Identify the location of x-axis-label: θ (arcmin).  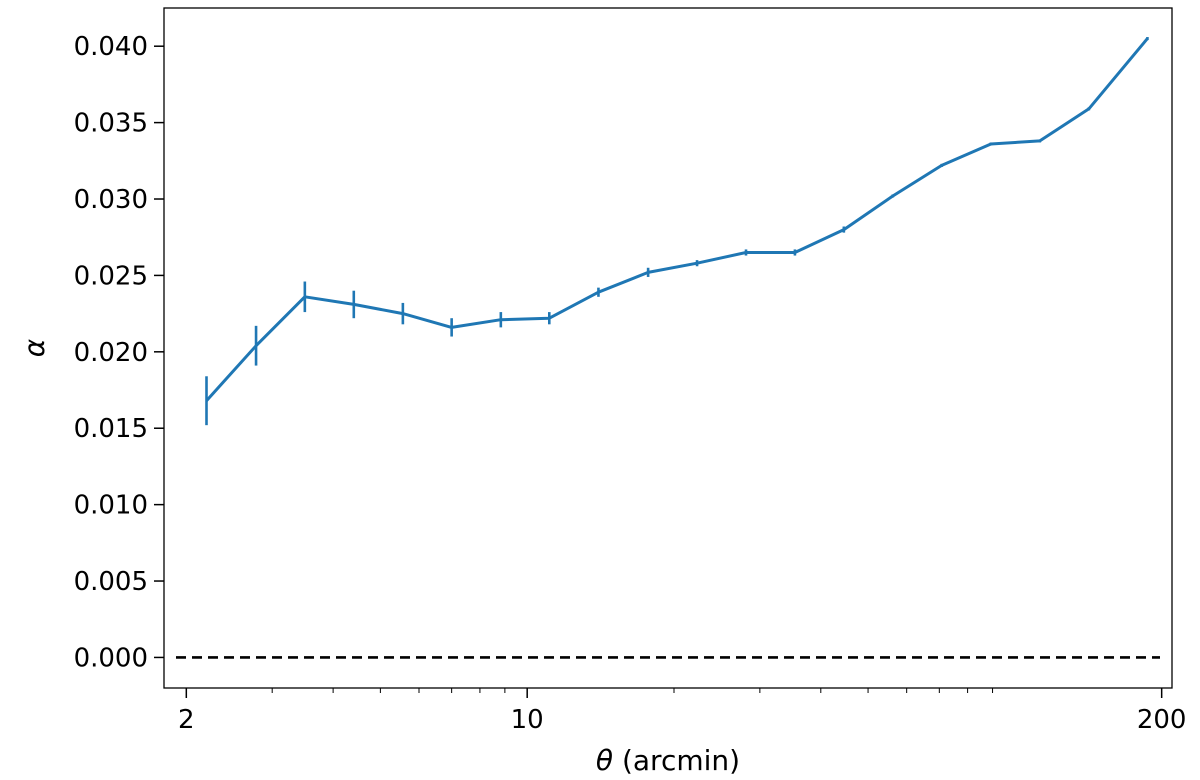
(668, 760).